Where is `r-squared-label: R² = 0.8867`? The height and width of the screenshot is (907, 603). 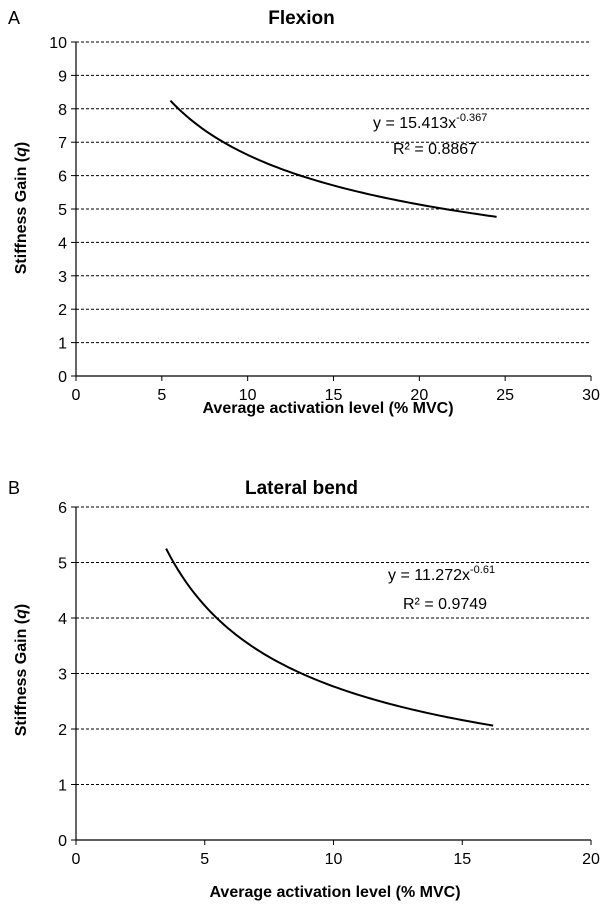
r-squared-label: R² = 0.8867 is located at coordinates (435, 149).